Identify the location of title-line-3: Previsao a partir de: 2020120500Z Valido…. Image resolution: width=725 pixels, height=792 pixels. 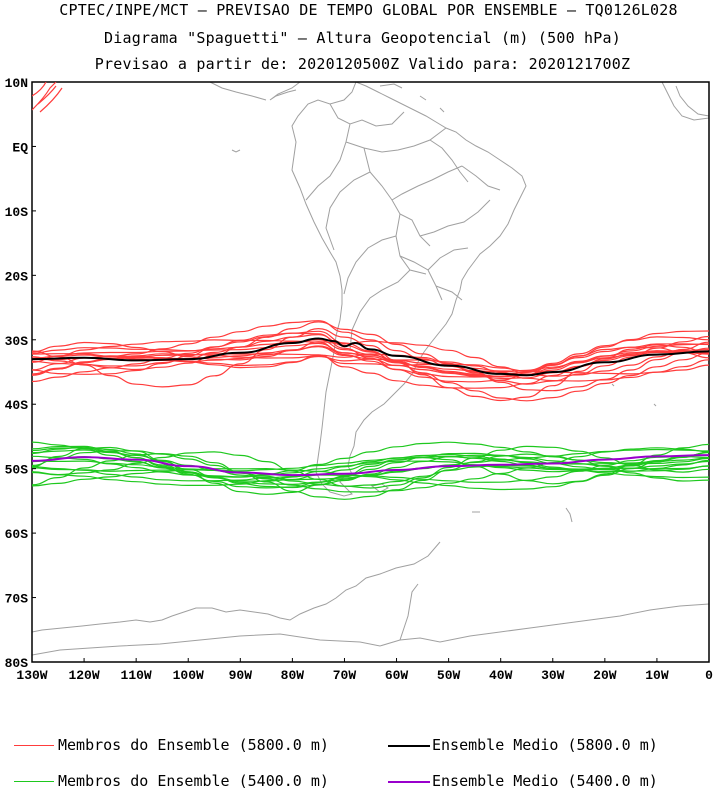
(362, 64).